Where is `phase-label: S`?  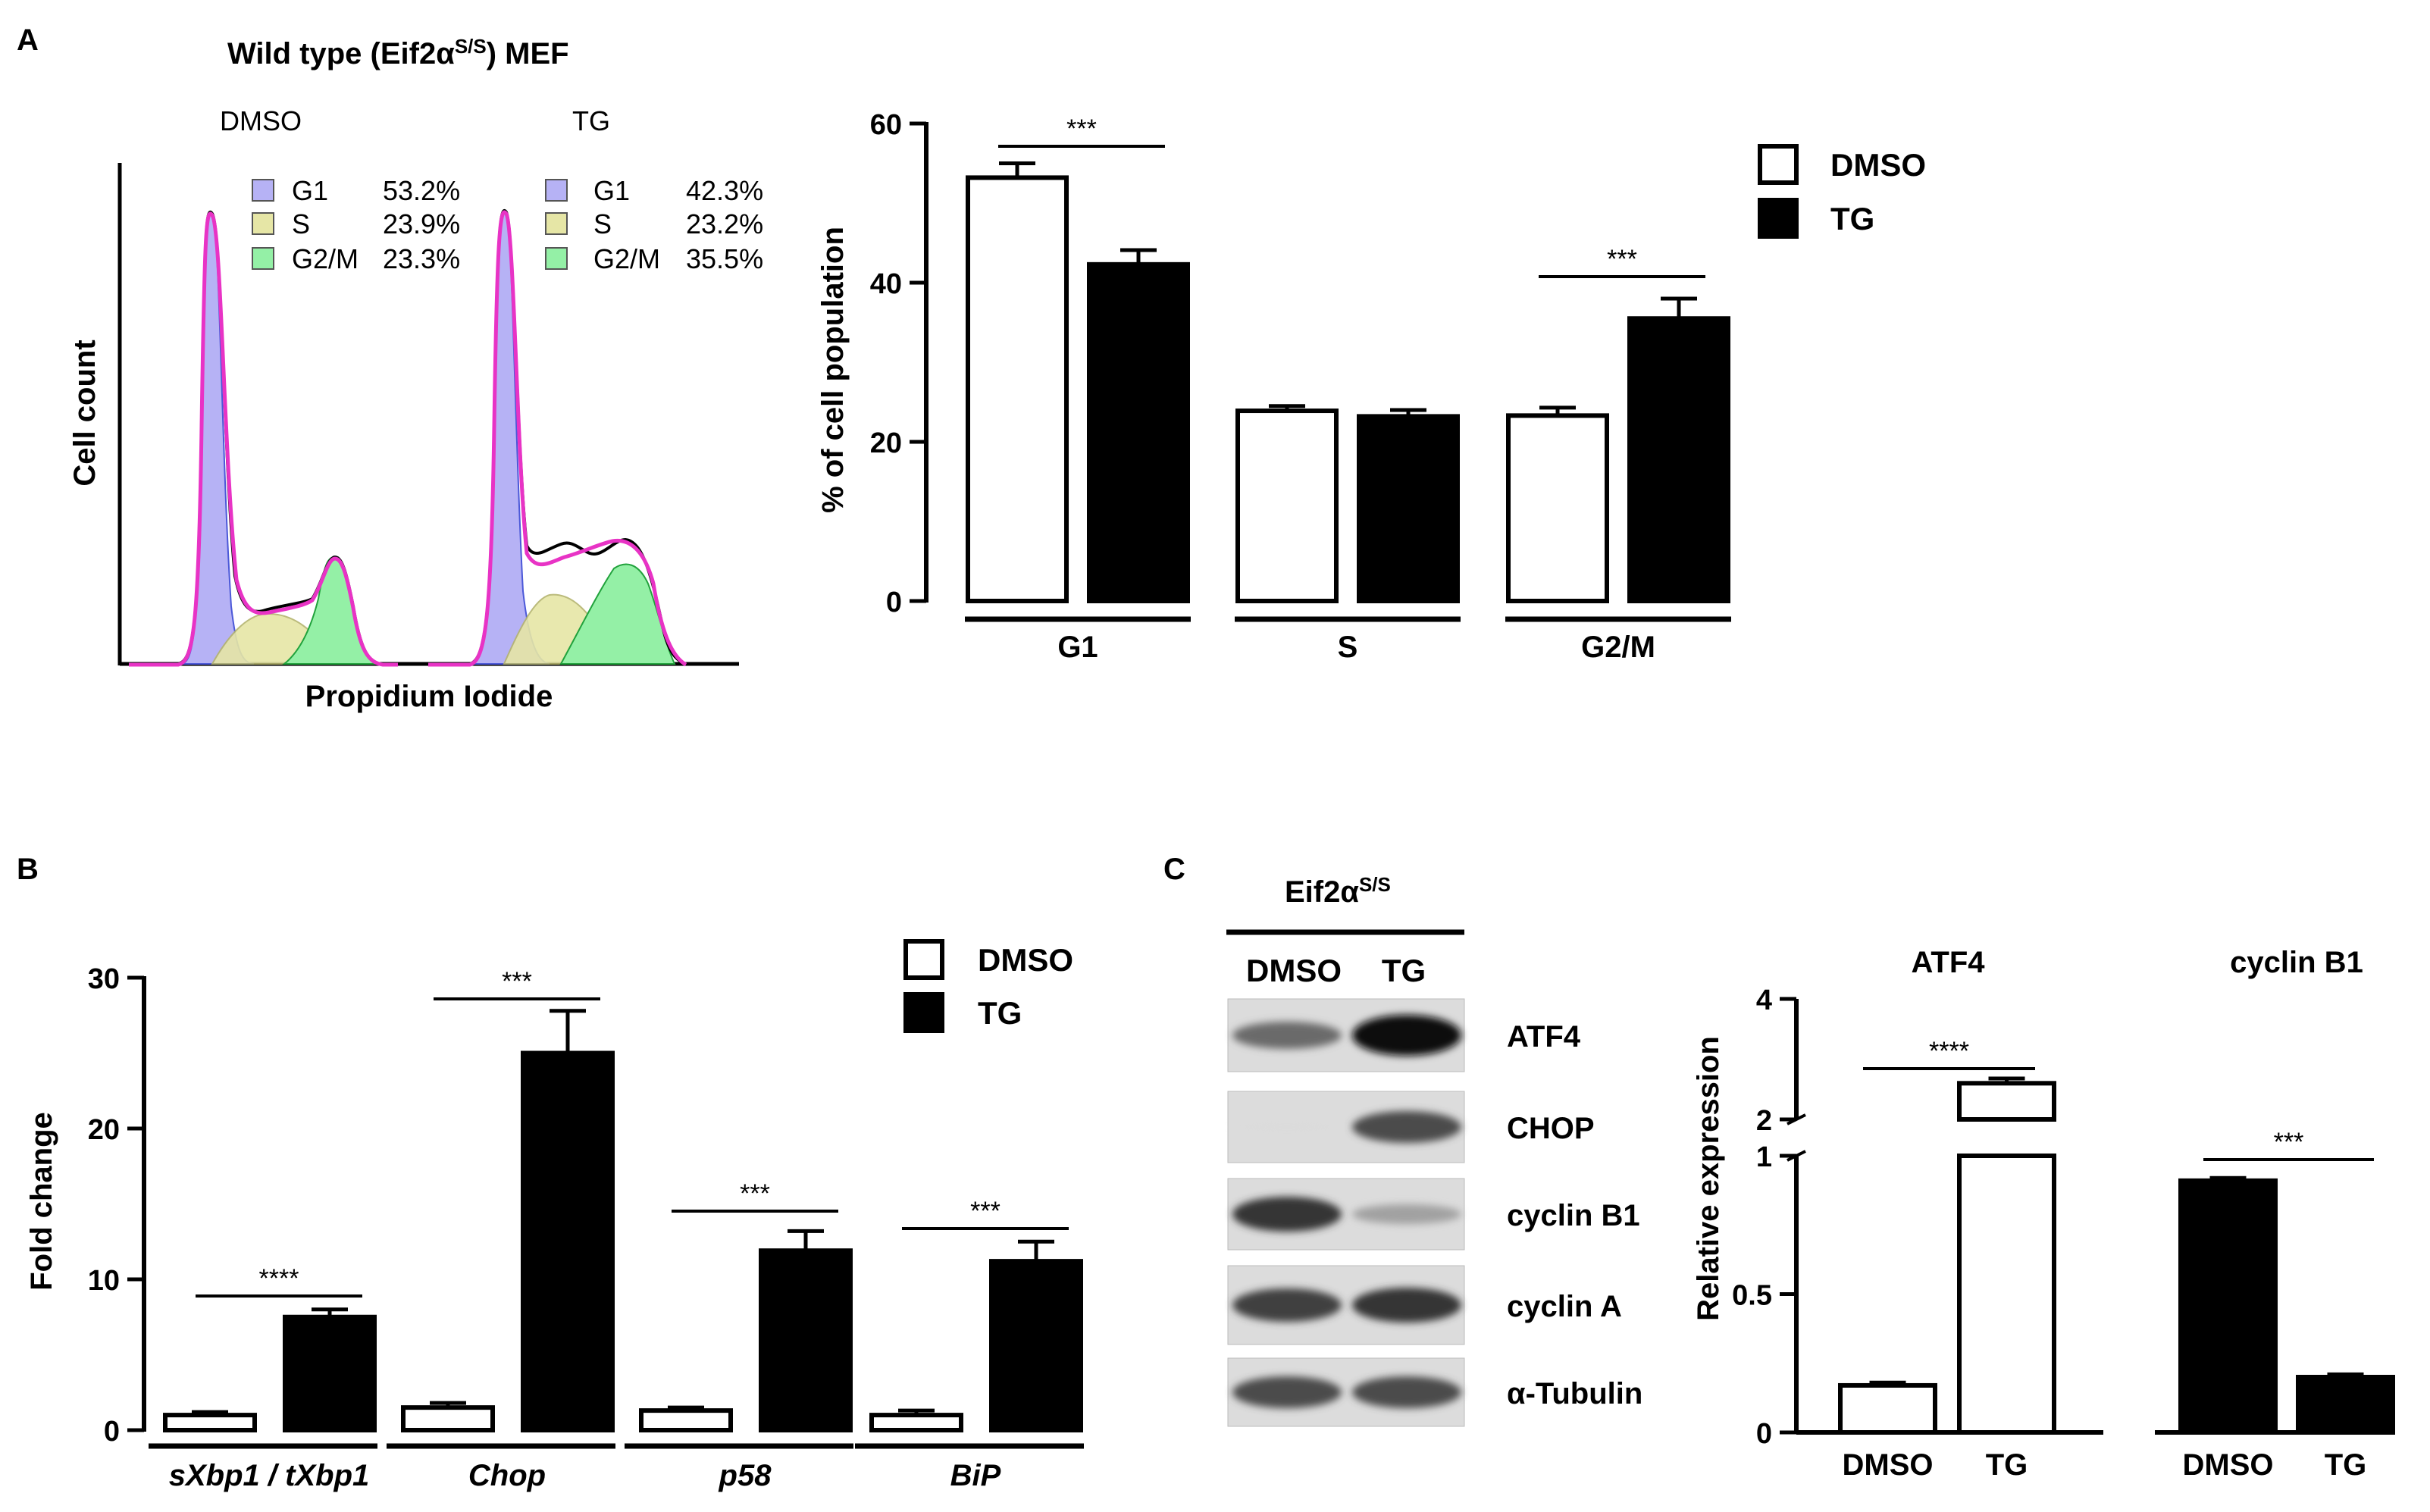 phase-label: S is located at coordinates (602, 223).